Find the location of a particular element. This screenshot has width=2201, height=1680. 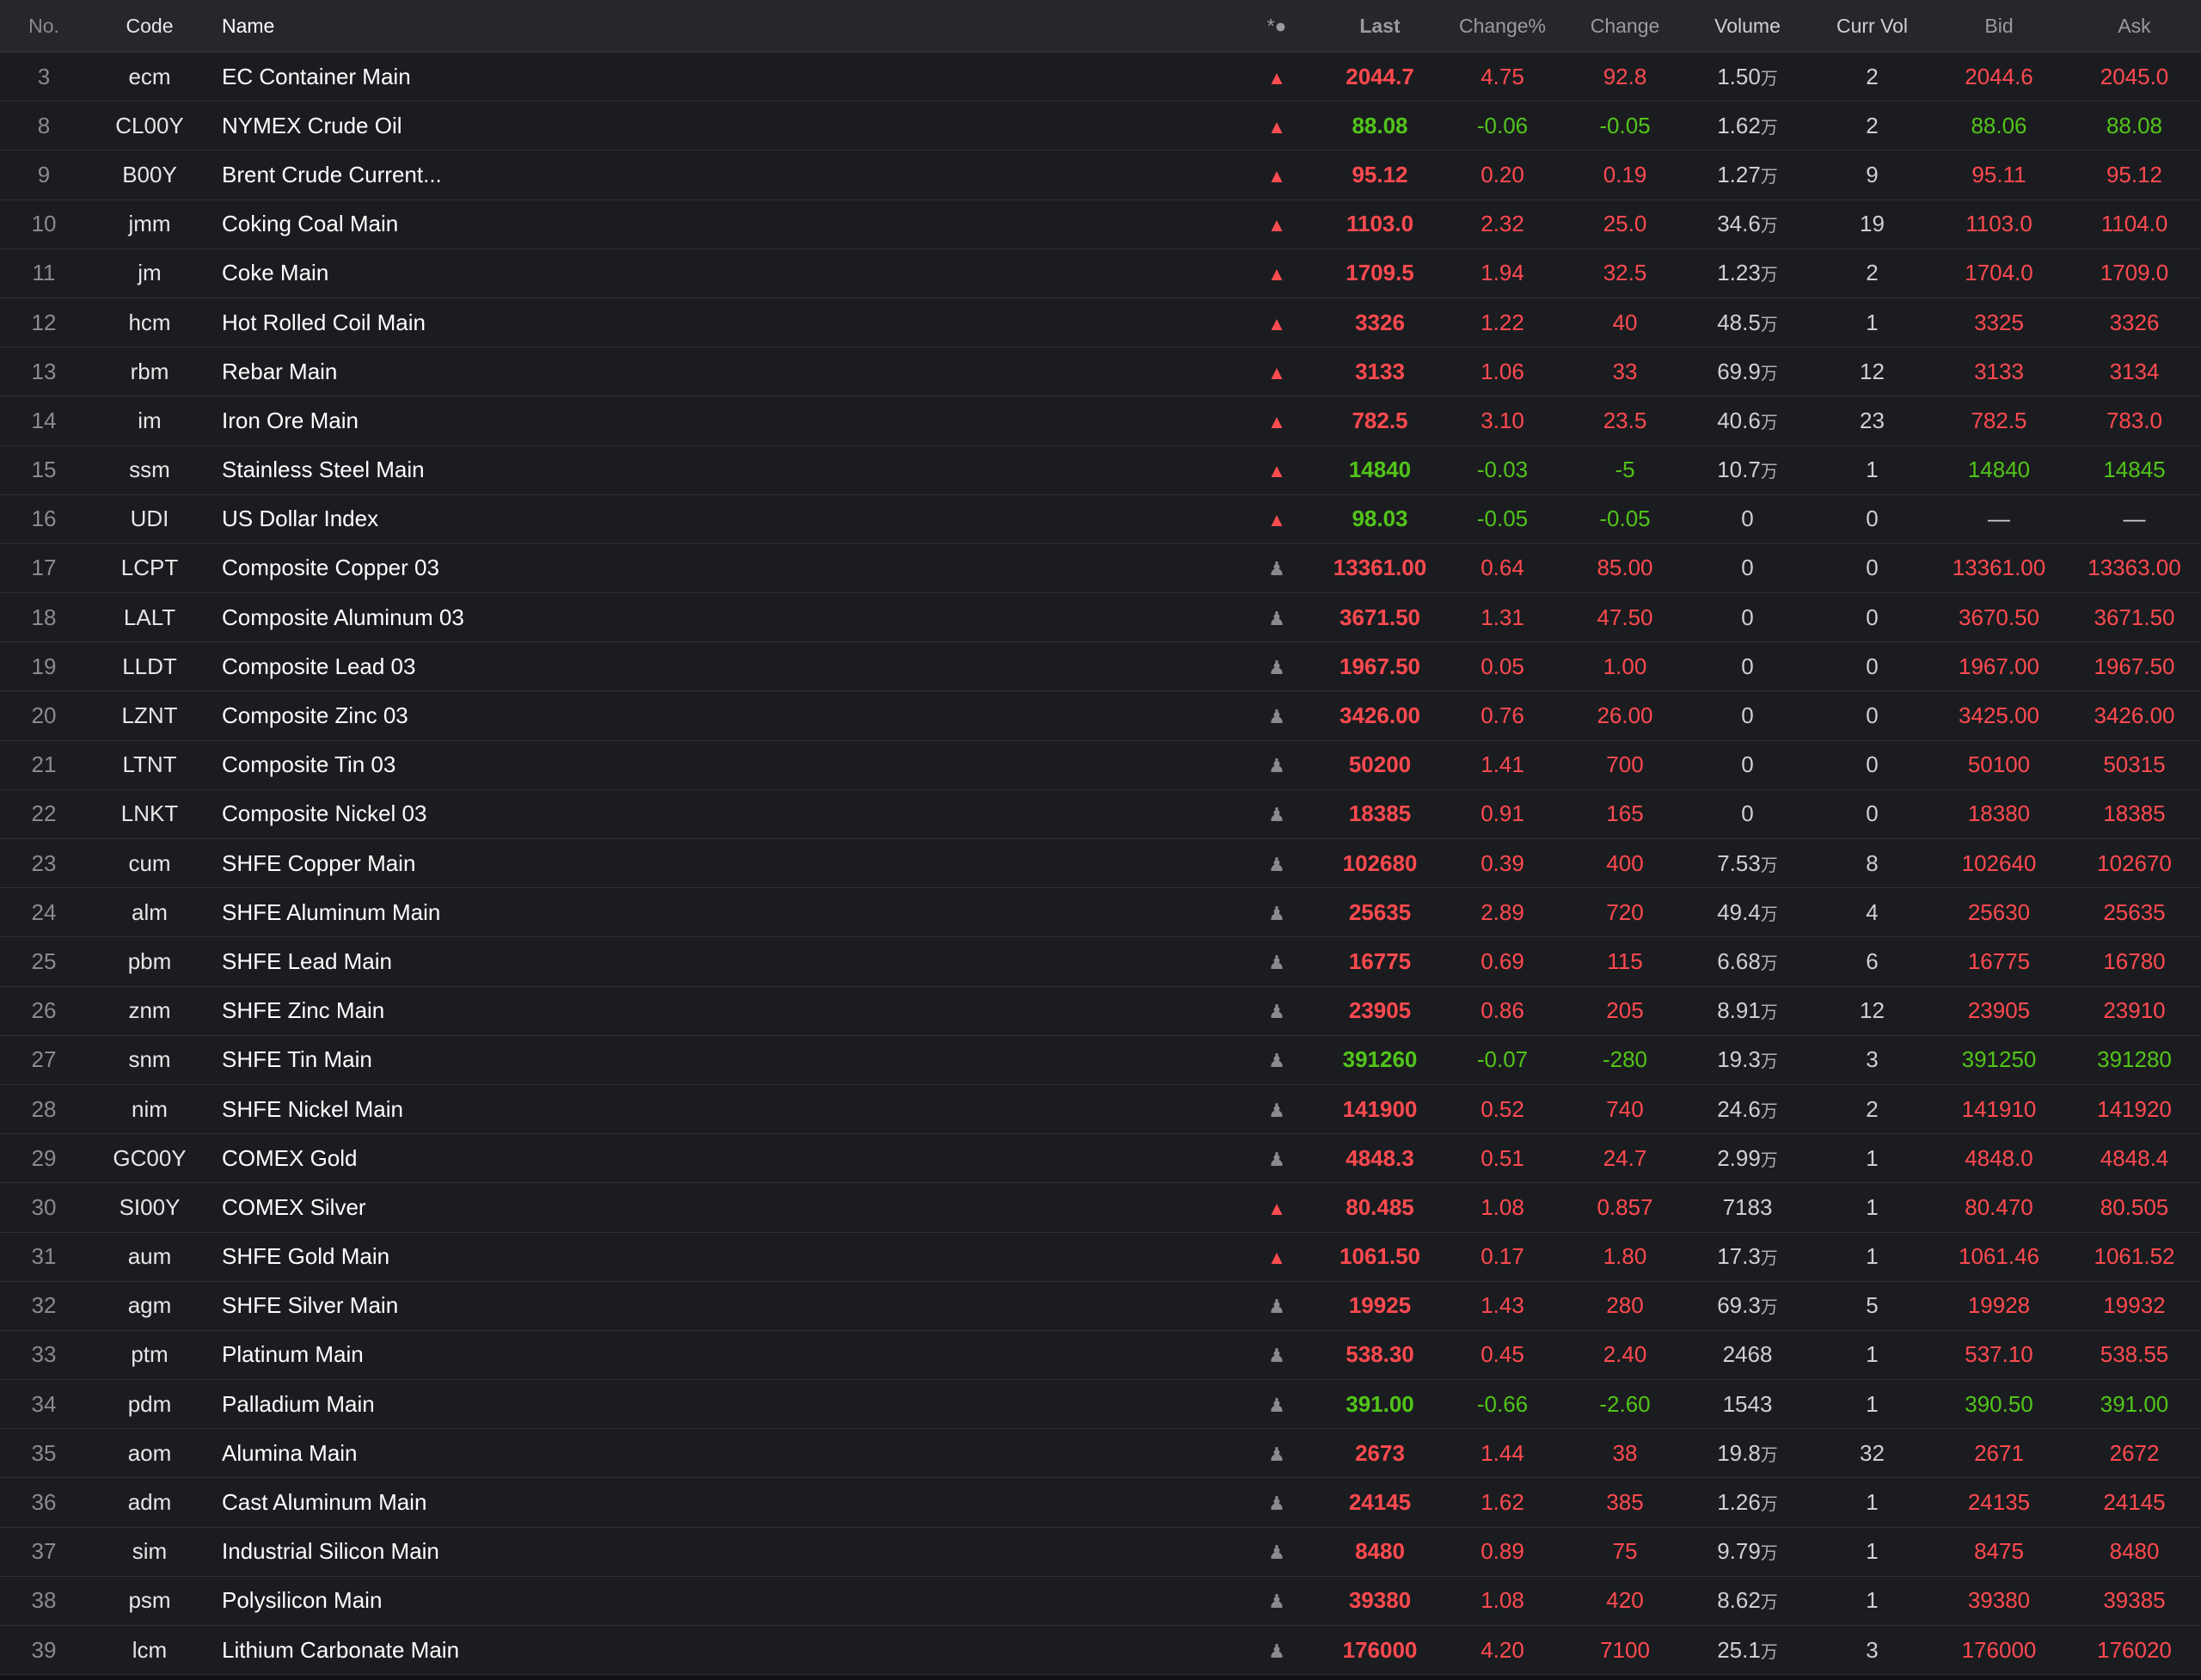

change-value: 38 is located at coordinates (1625, 1453).